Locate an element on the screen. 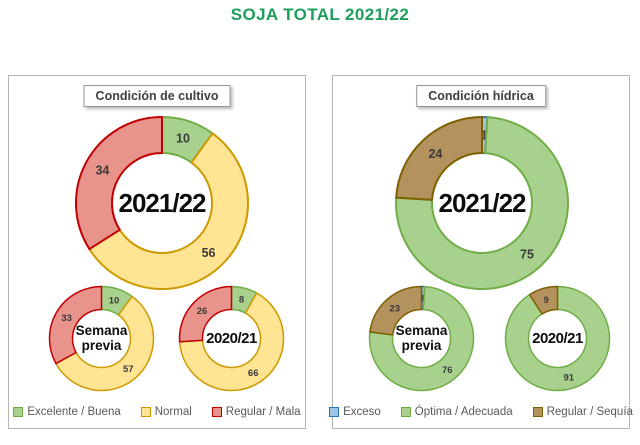 This screenshot has width=640, height=445. donut-ring: 1 75 24 is located at coordinates (482, 203).